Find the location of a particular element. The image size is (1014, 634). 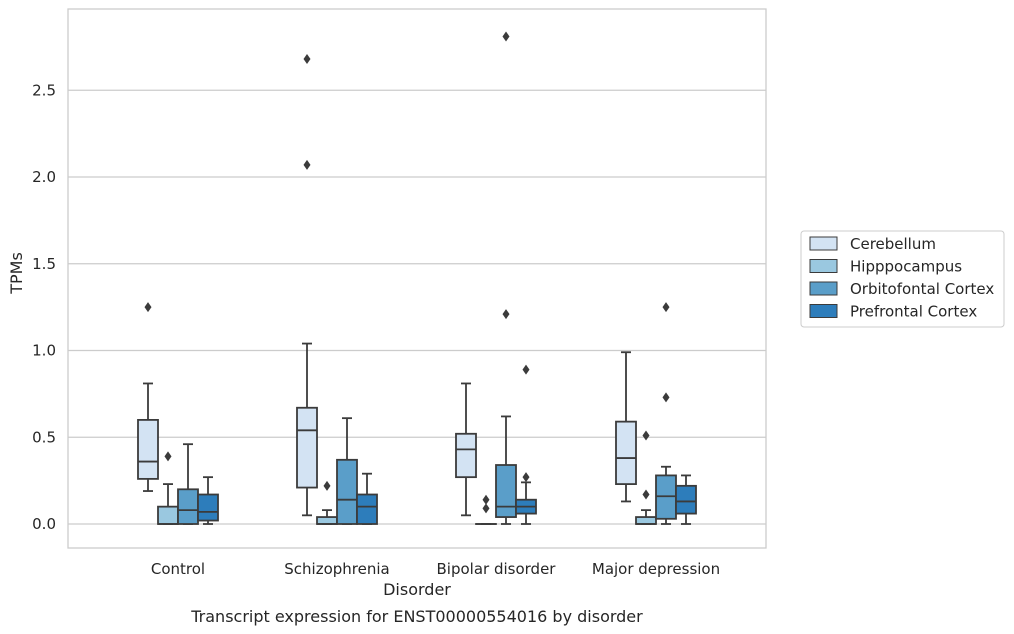

y-tick-label: 0.5 is located at coordinates (44, 437).